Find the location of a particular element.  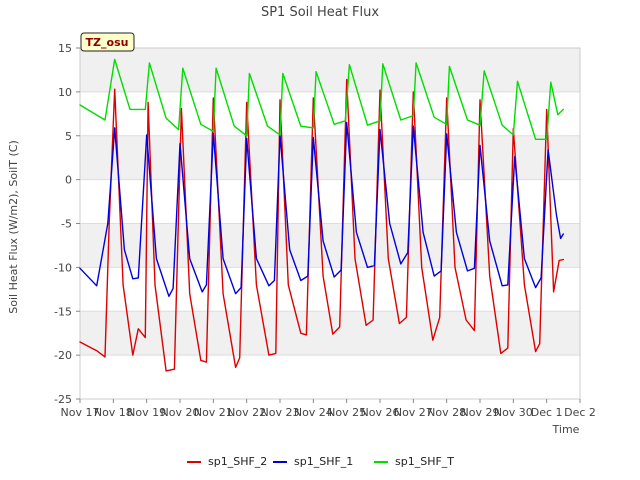

x-tick-label: Dec 2 is located at coordinates (580, 412).